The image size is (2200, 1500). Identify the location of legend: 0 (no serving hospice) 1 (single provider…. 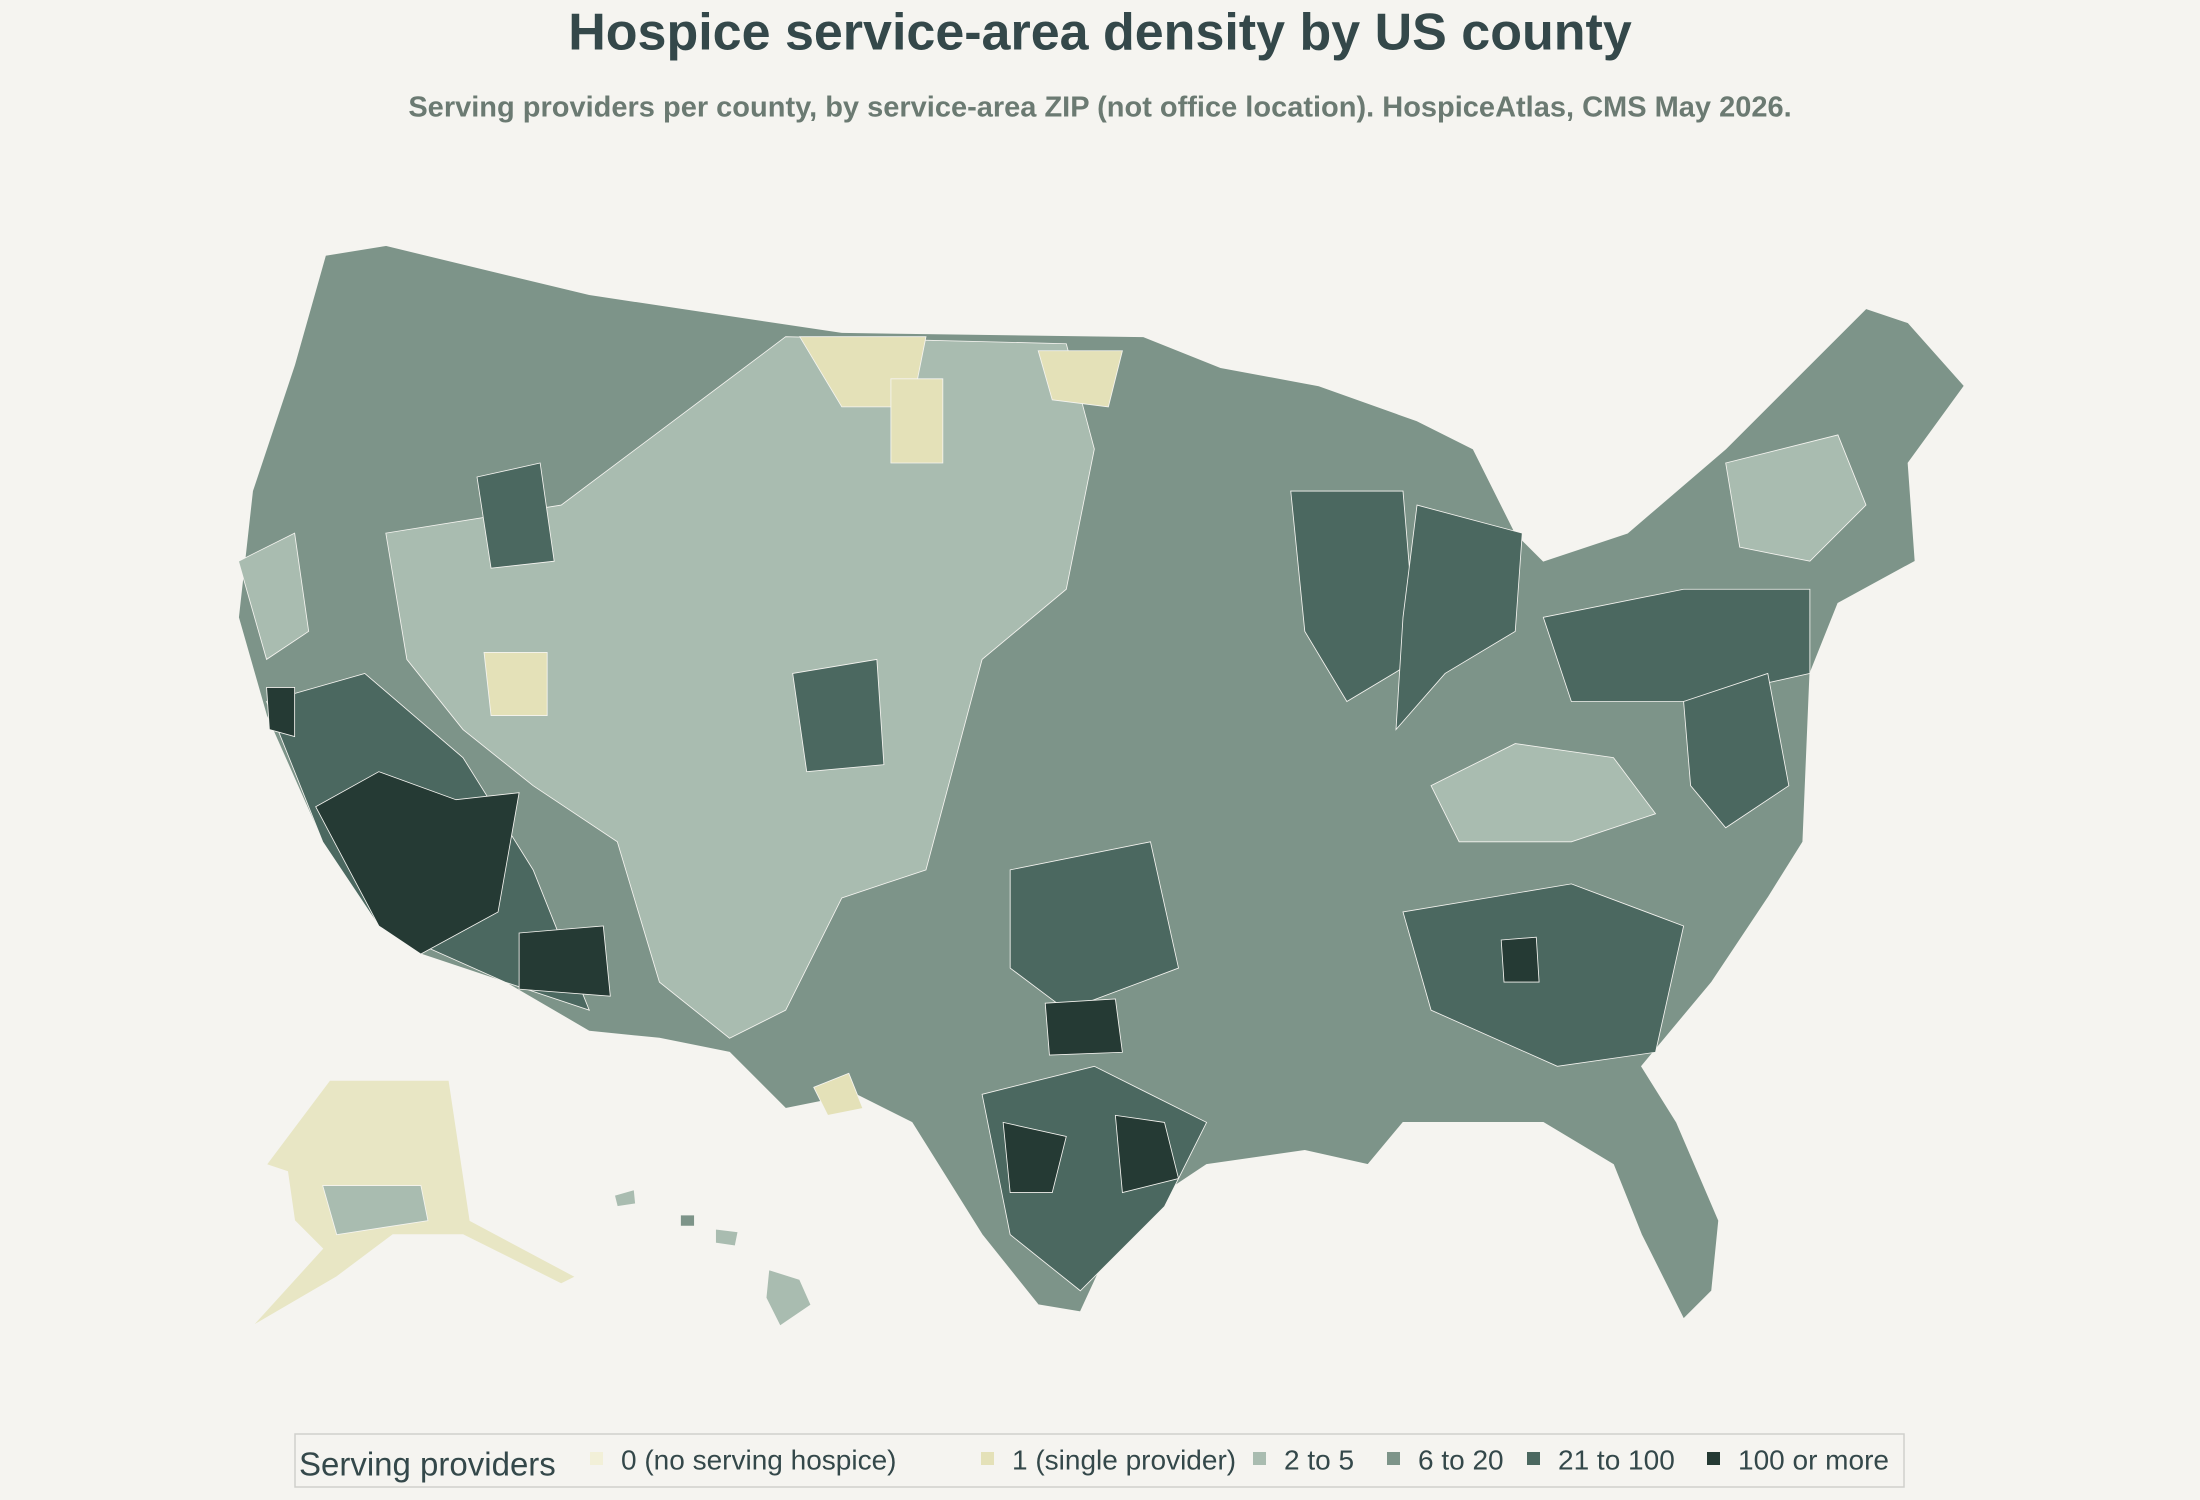
(1239, 1459).